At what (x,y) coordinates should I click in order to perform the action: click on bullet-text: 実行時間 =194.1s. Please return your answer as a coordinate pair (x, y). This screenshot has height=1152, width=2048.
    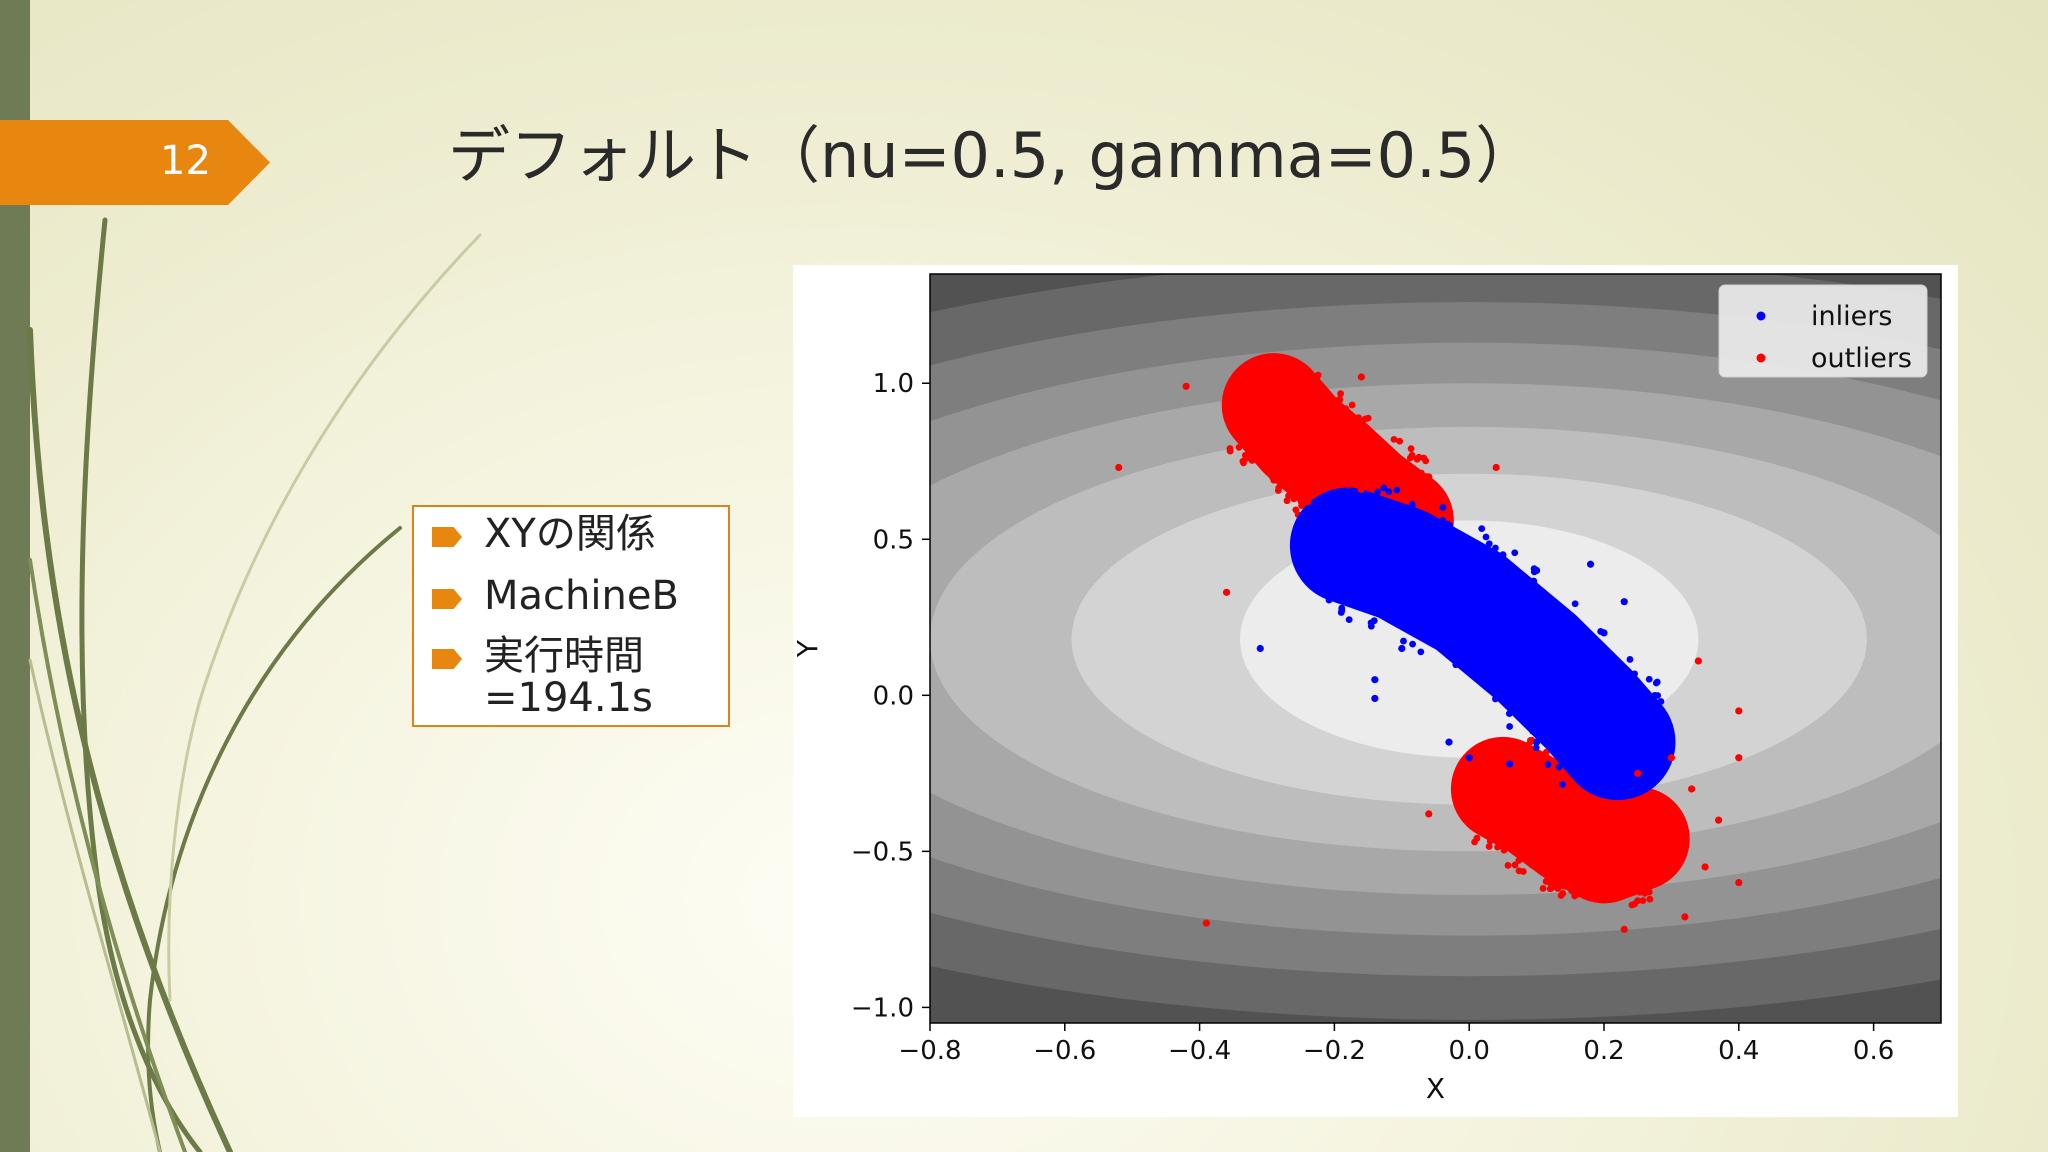
    Looking at the image, I should click on (568, 677).